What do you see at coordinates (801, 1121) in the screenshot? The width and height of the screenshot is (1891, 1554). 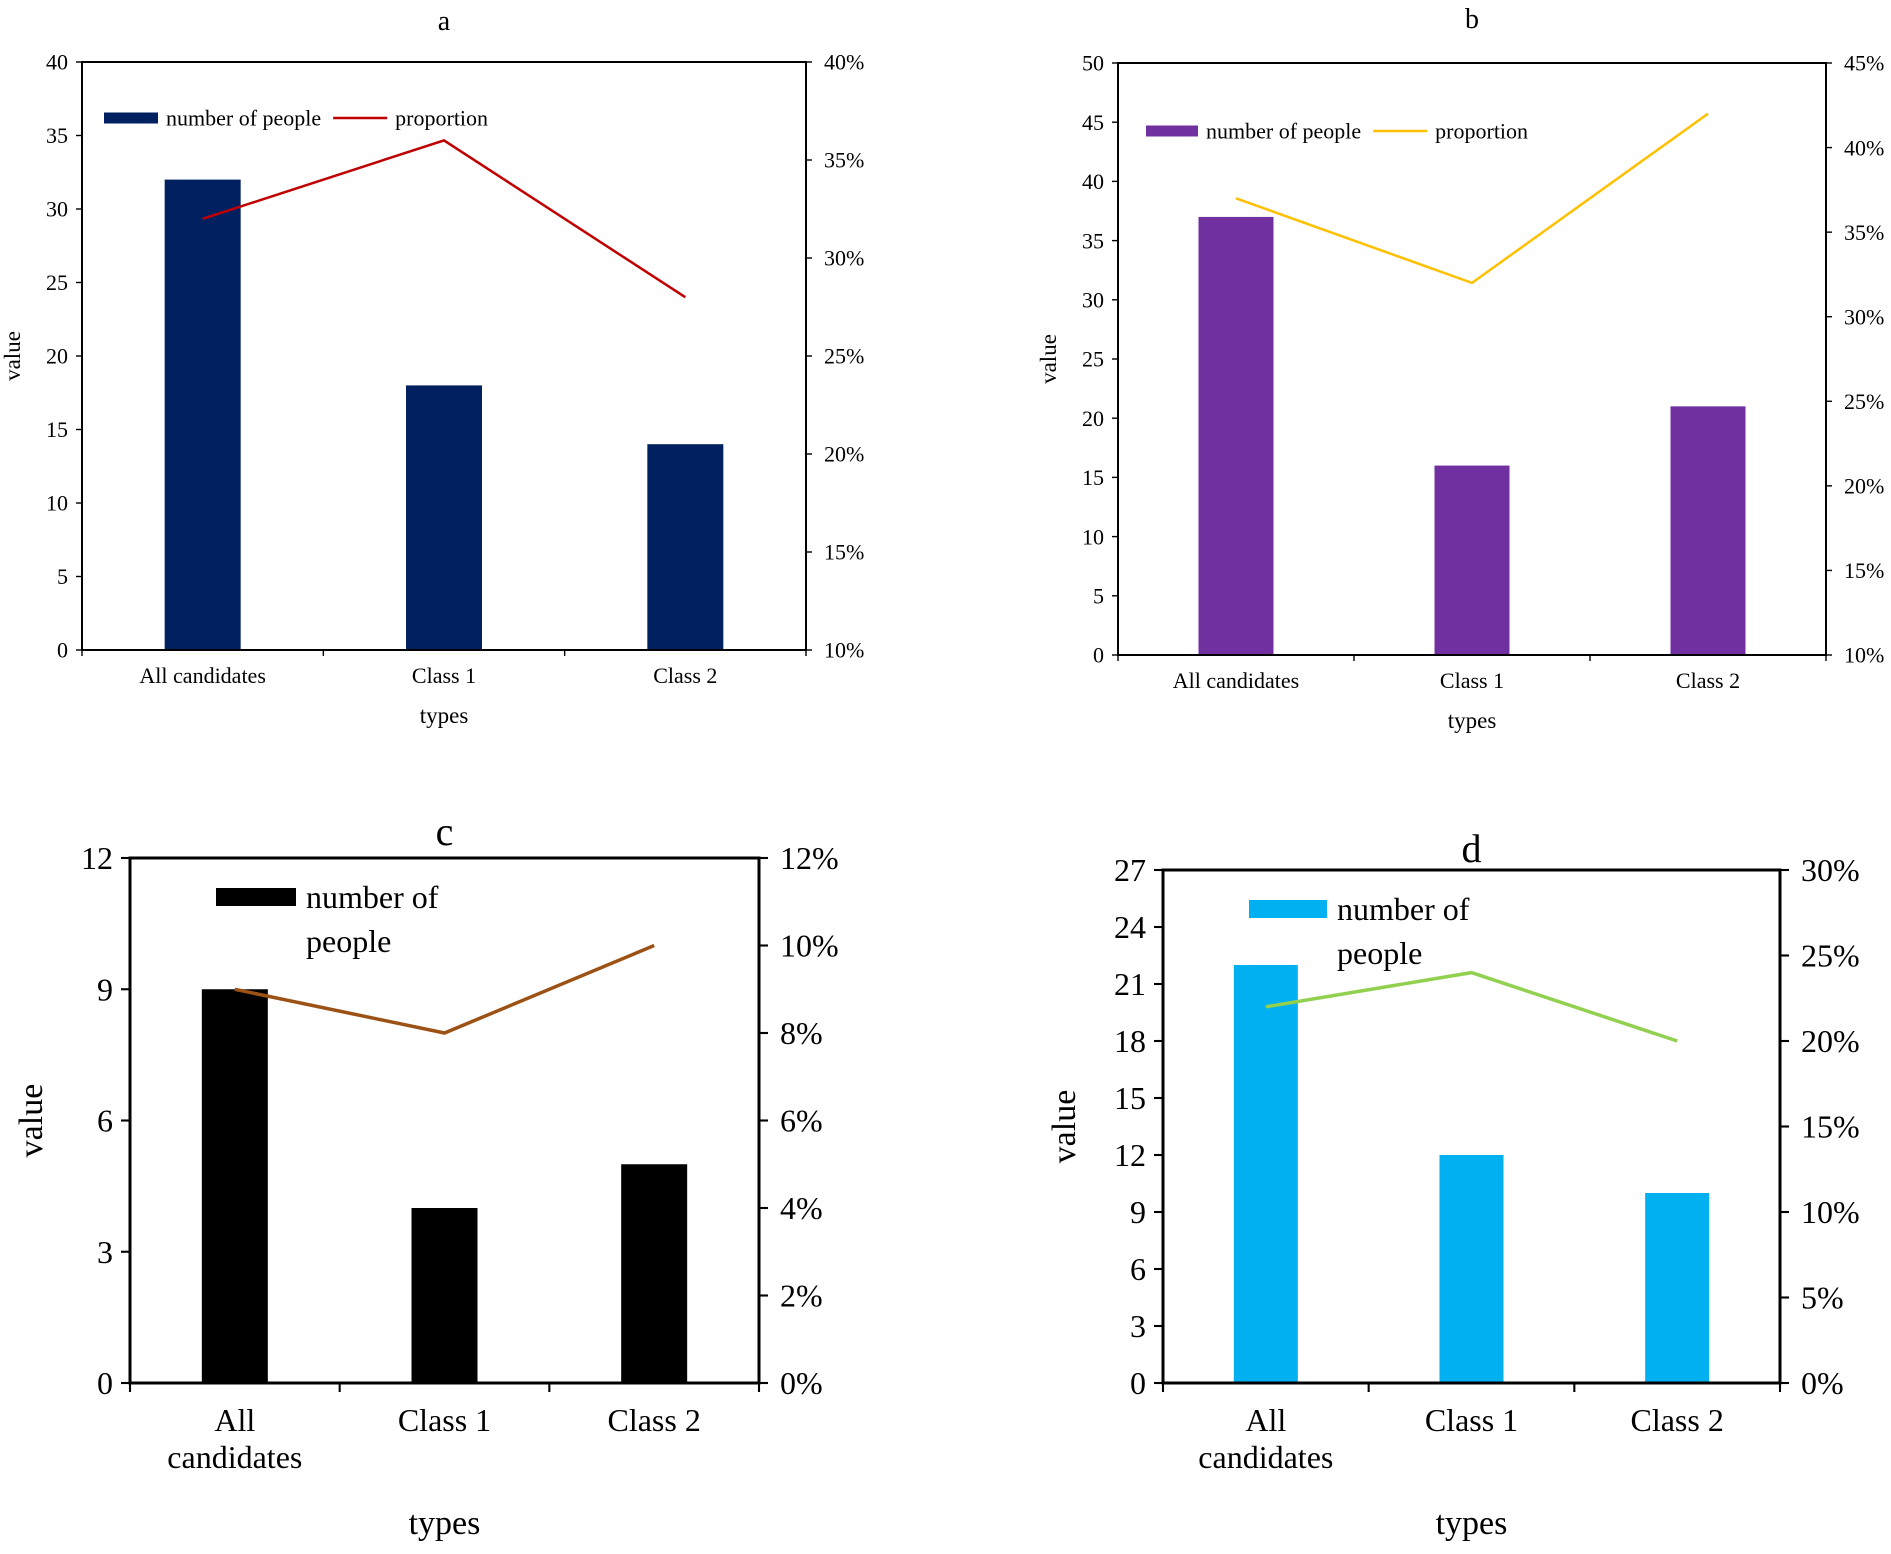 I see `y2-tick-label: 6%` at bounding box center [801, 1121].